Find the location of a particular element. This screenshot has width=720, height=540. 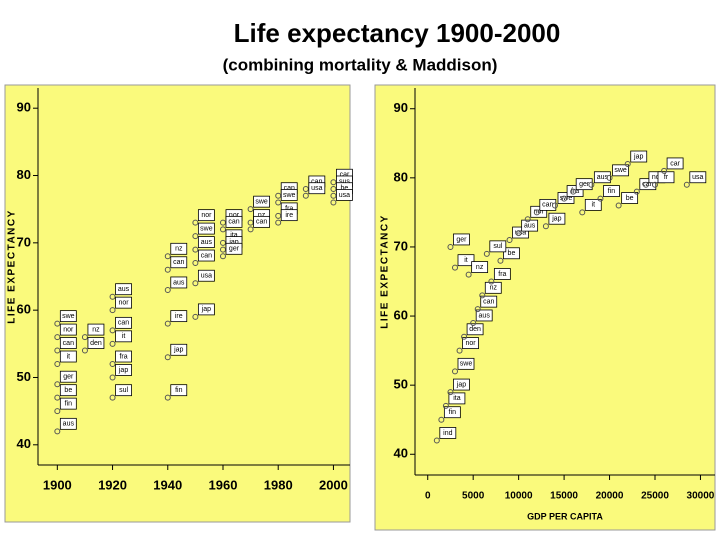

point-label: ita is located at coordinates (457, 398).